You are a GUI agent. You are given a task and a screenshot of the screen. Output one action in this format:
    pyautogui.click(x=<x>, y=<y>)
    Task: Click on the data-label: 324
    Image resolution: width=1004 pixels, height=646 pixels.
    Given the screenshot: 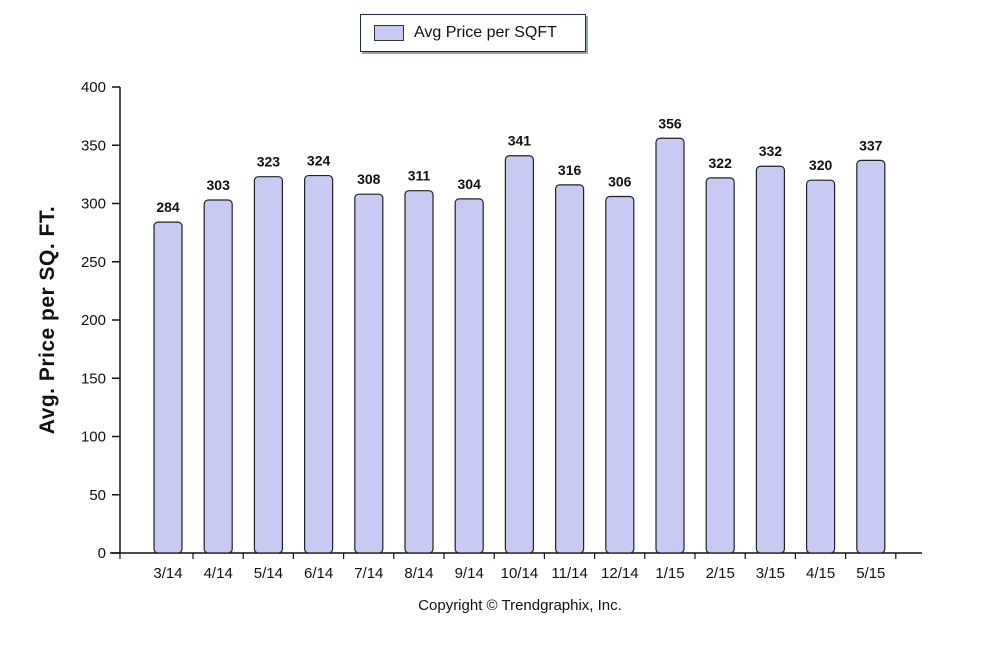 What is the action you would take?
    pyautogui.click(x=319, y=161)
    